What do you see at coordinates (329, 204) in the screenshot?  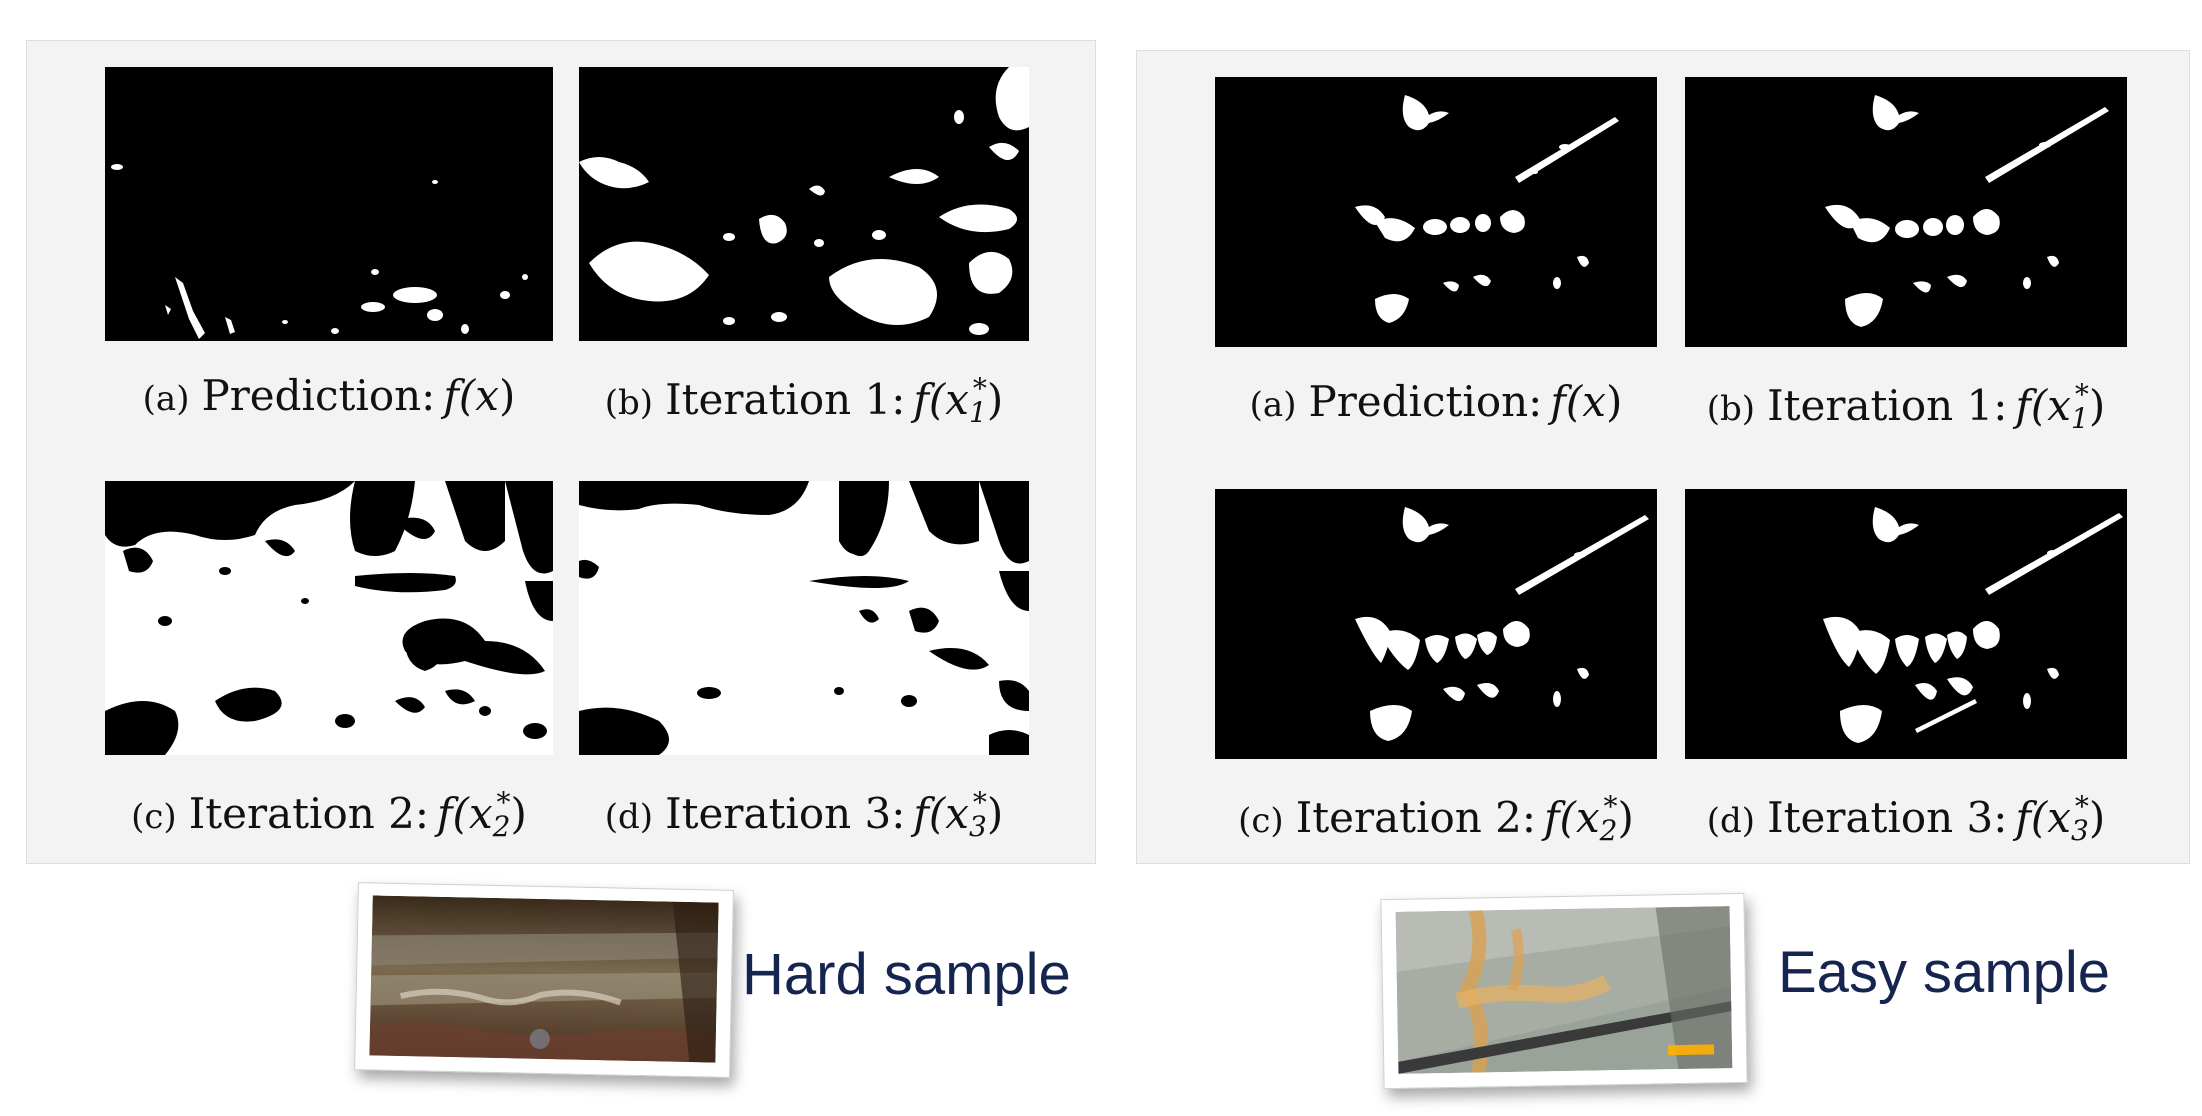 I see `hard-mask-prediction` at bounding box center [329, 204].